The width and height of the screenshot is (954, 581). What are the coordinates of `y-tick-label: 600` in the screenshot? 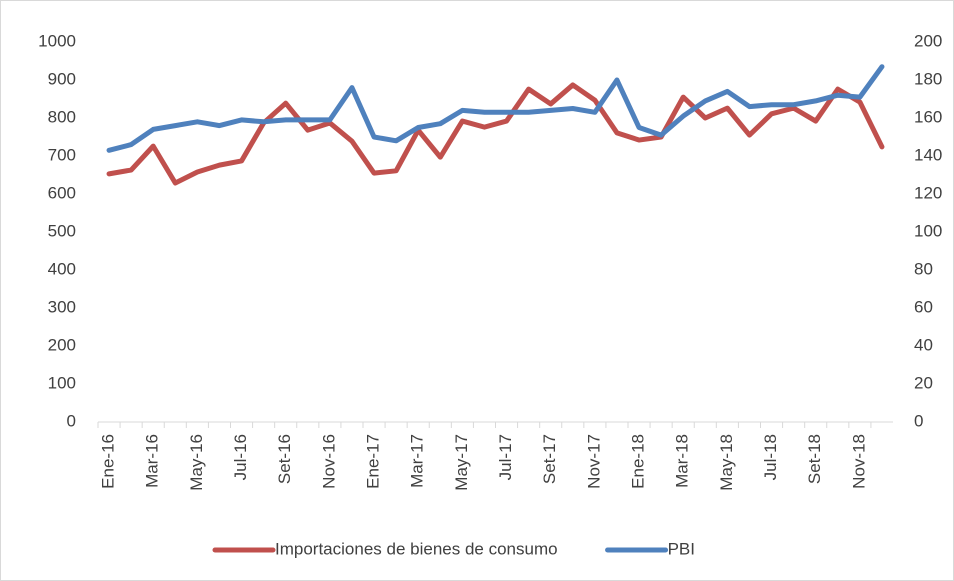 It's located at (62, 192).